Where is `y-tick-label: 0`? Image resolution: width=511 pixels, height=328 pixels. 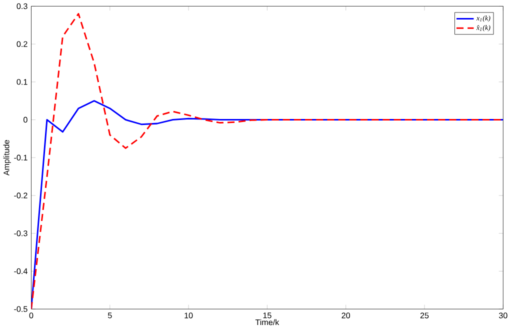
y-tick-label: 0 is located at coordinates (26, 119).